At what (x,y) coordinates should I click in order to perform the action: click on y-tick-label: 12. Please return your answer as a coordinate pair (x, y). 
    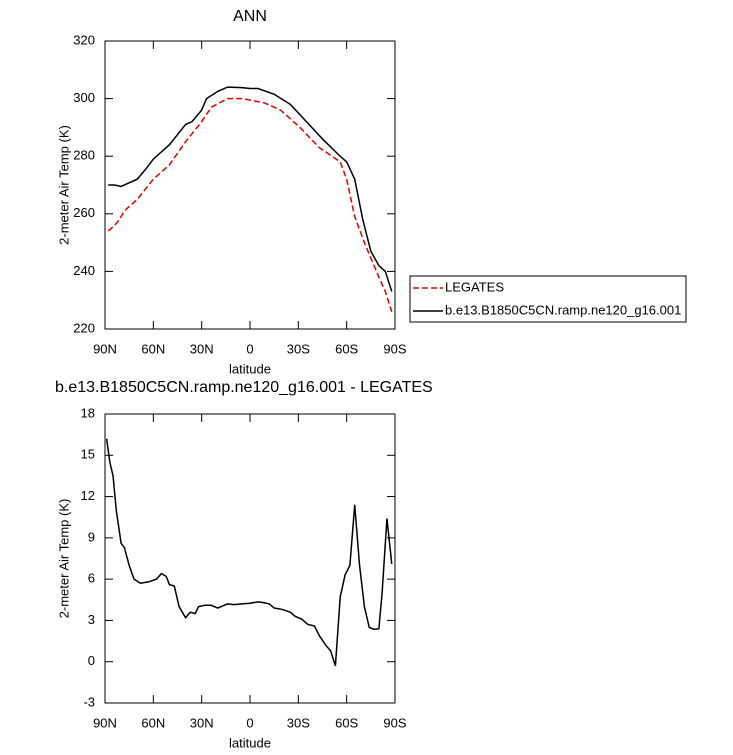
    Looking at the image, I should click on (88, 495).